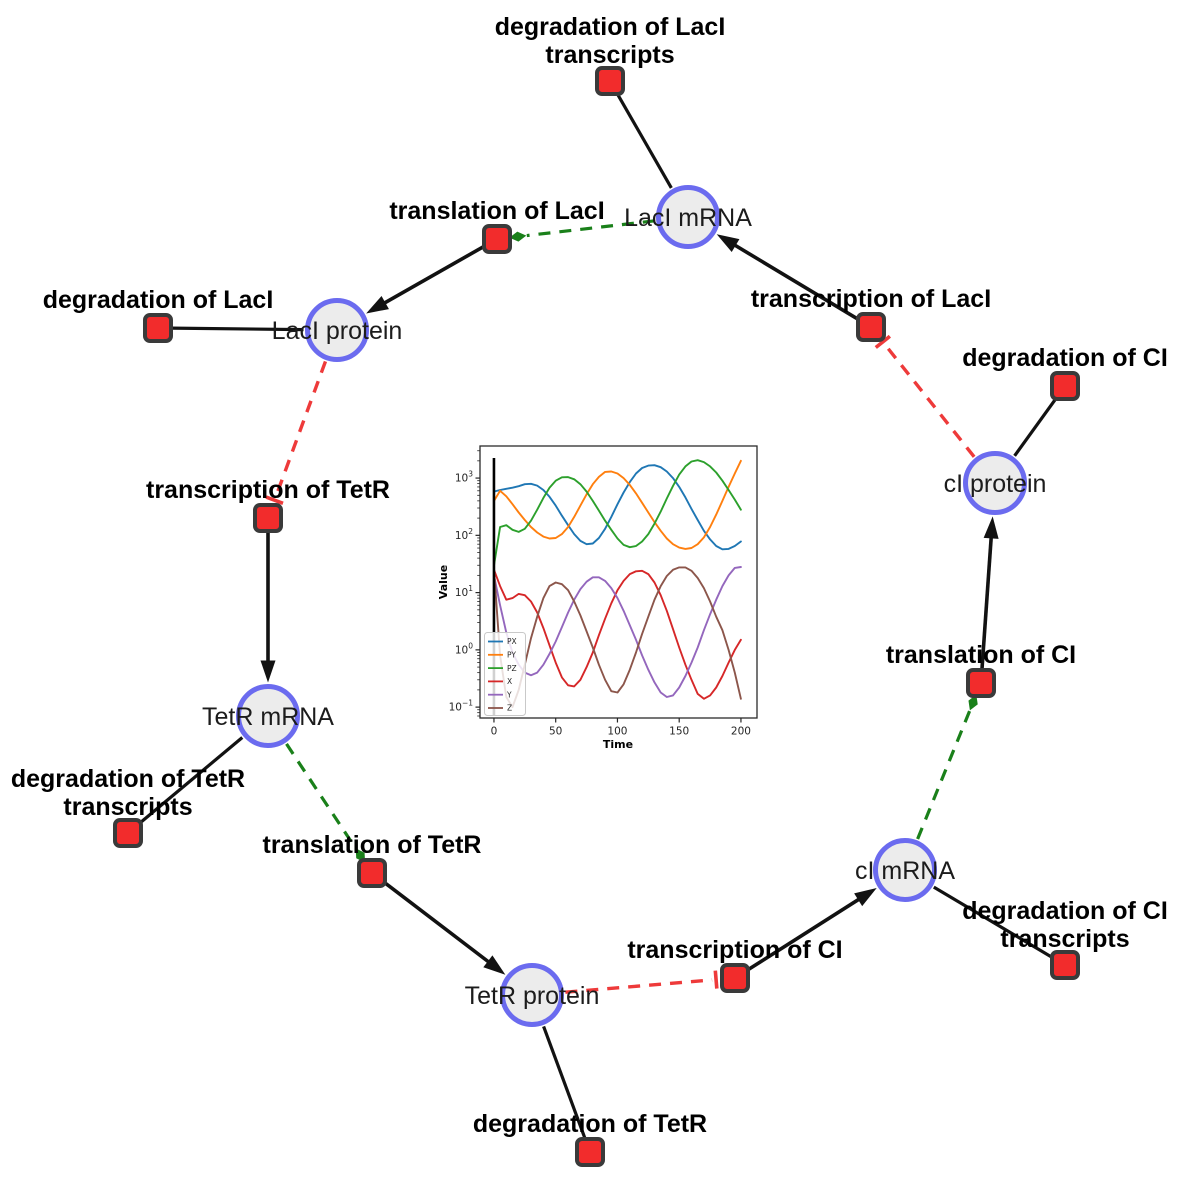 The image size is (1189, 1200). Describe the element at coordinates (237, 329) in the screenshot. I see `edge-laci-protein-deg-laci` at that location.